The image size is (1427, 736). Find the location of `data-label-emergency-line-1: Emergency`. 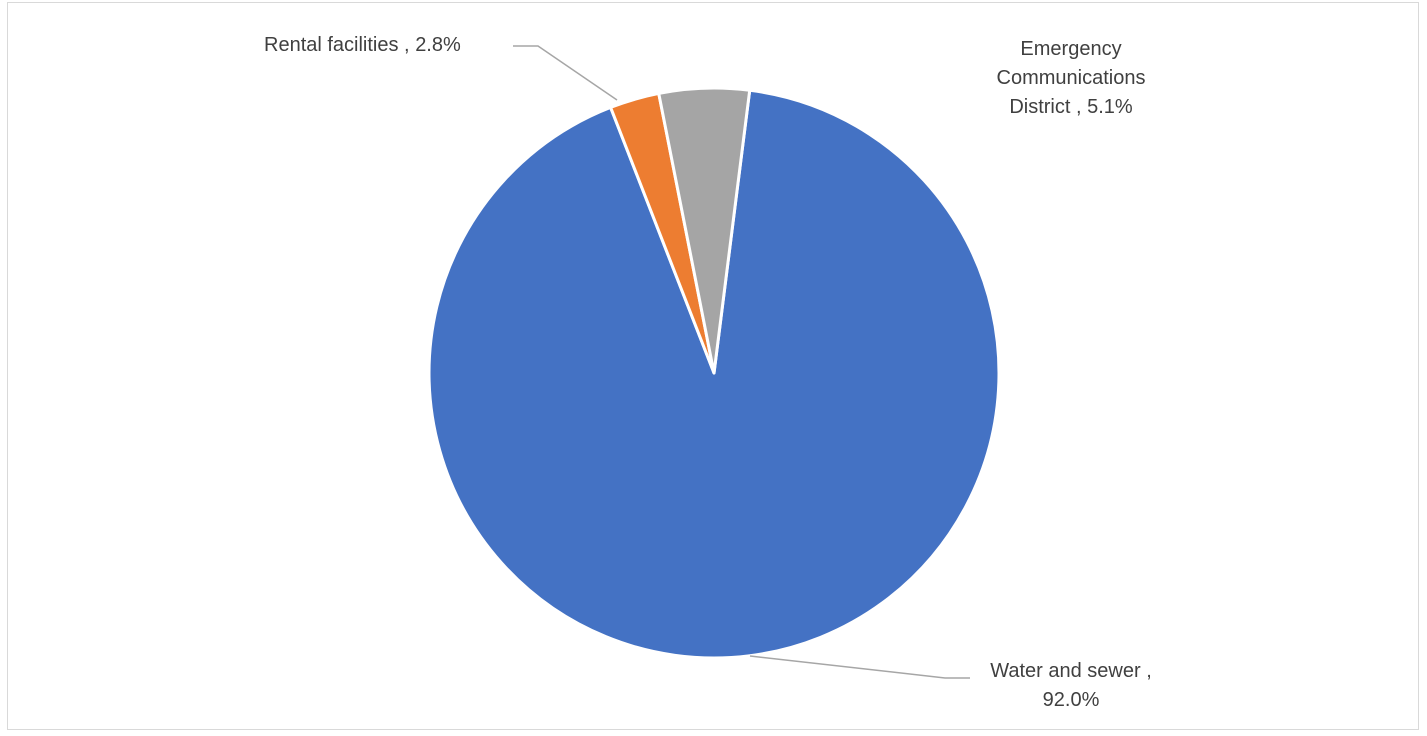

data-label-emergency-line-1: Emergency is located at coordinates (1071, 49).